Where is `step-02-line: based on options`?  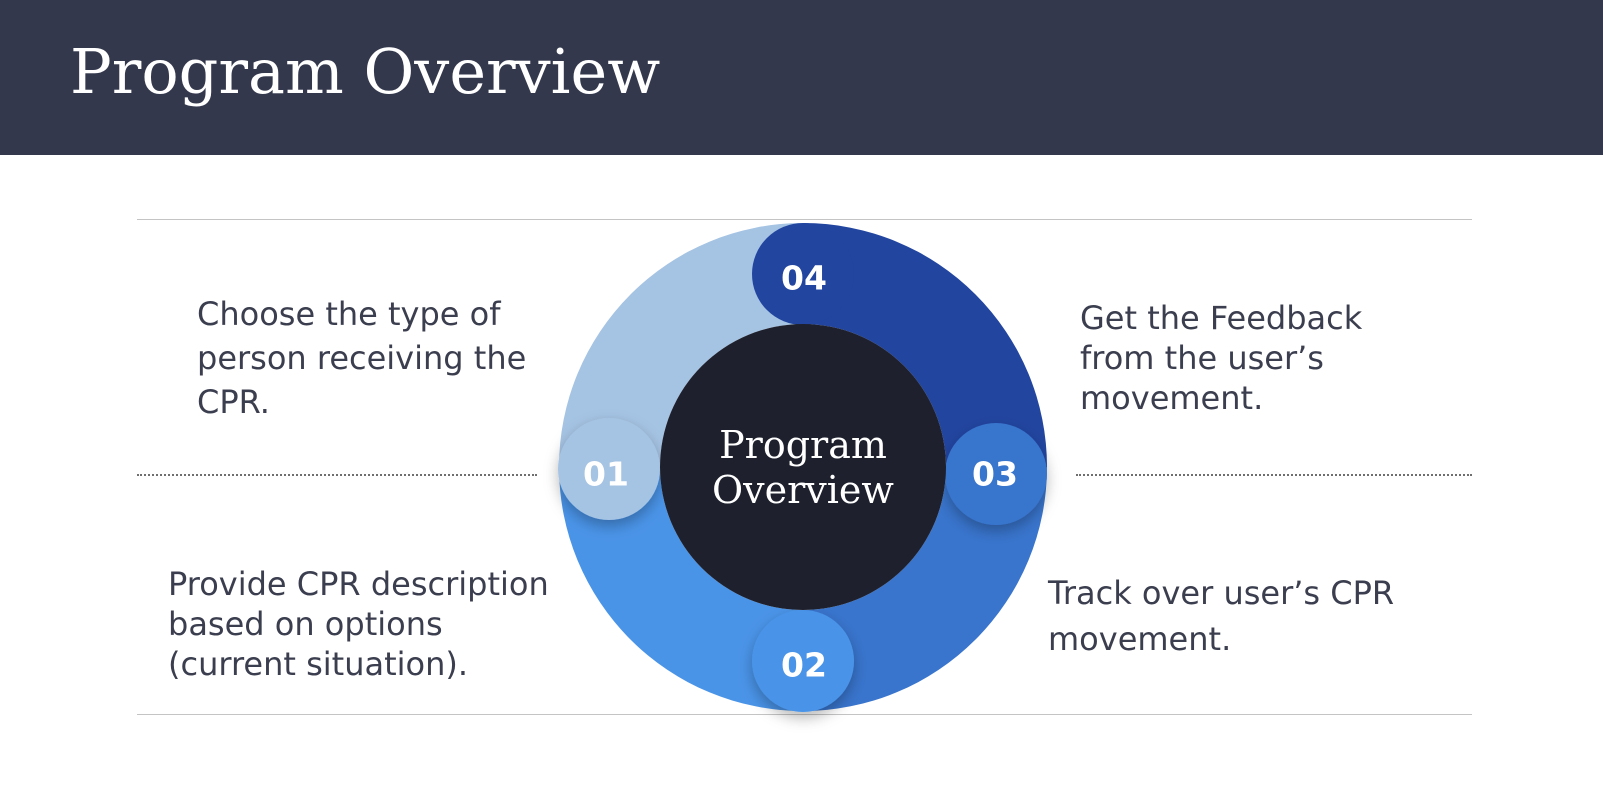 step-02-line: based on options is located at coordinates (305, 624).